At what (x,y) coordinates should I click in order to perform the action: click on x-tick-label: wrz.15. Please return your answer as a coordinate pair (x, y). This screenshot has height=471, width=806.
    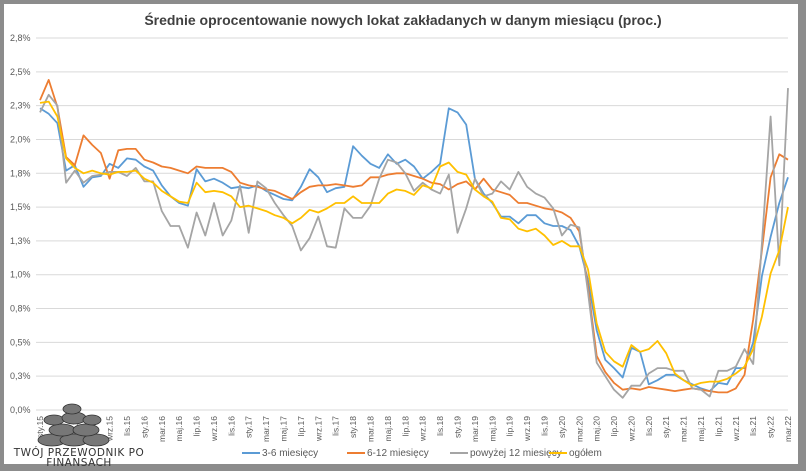
    Looking at the image, I should click on (110, 429).